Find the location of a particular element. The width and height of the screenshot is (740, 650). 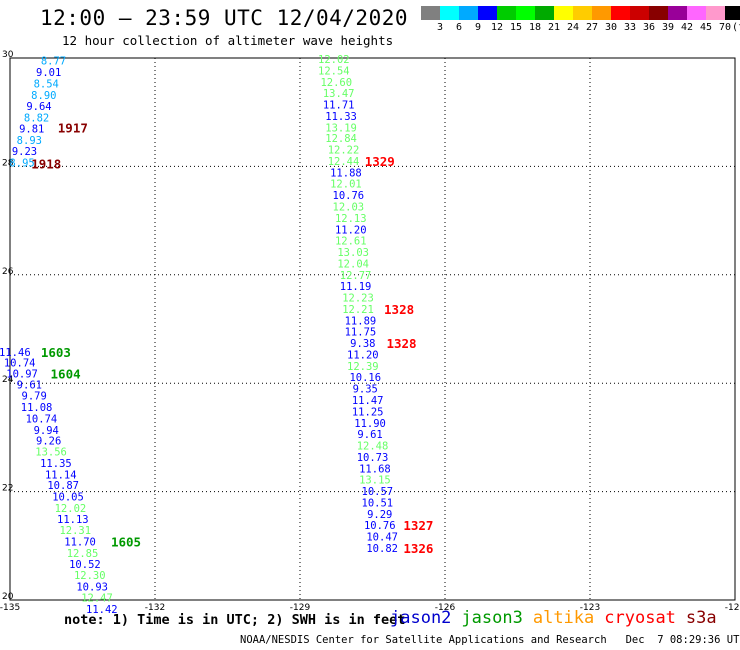

wave-height-value: 8.54 is located at coordinates (46, 84).